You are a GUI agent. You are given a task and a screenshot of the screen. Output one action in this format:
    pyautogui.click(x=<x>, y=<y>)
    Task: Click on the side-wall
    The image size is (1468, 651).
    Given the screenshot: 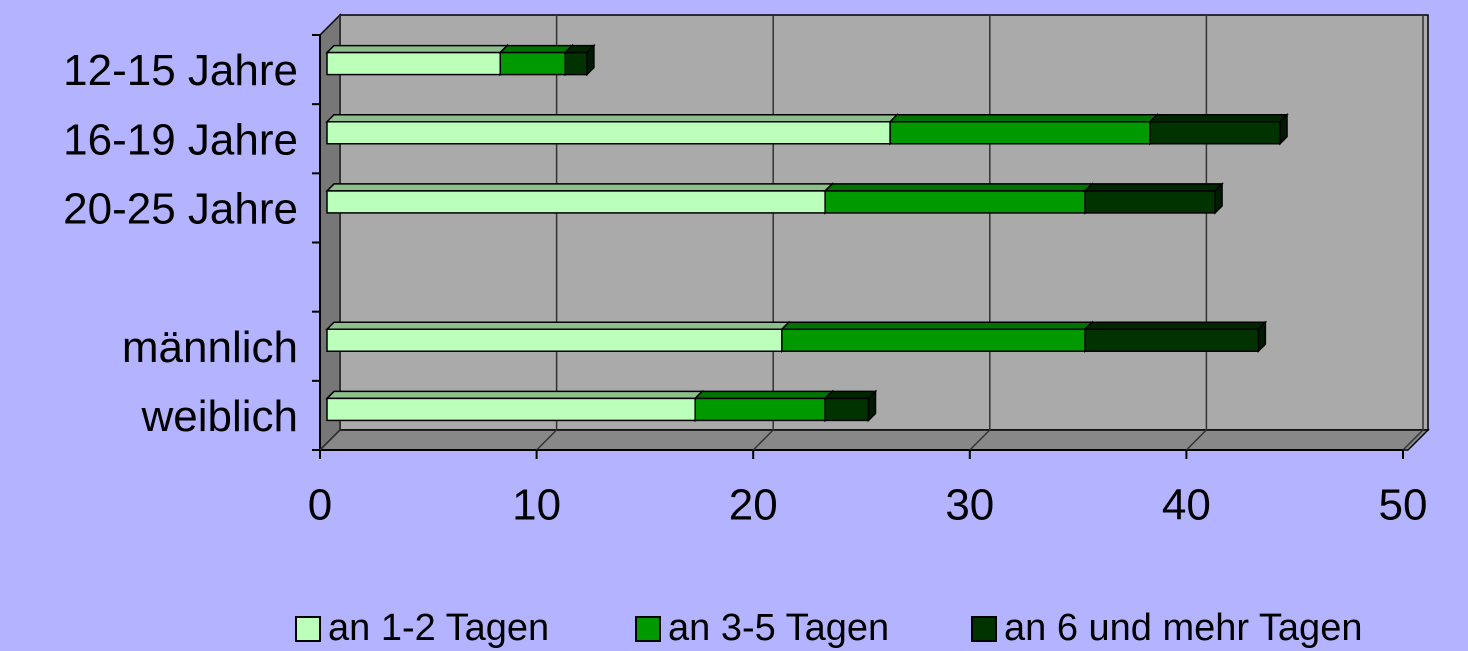 What is the action you would take?
    pyautogui.click(x=330, y=232)
    